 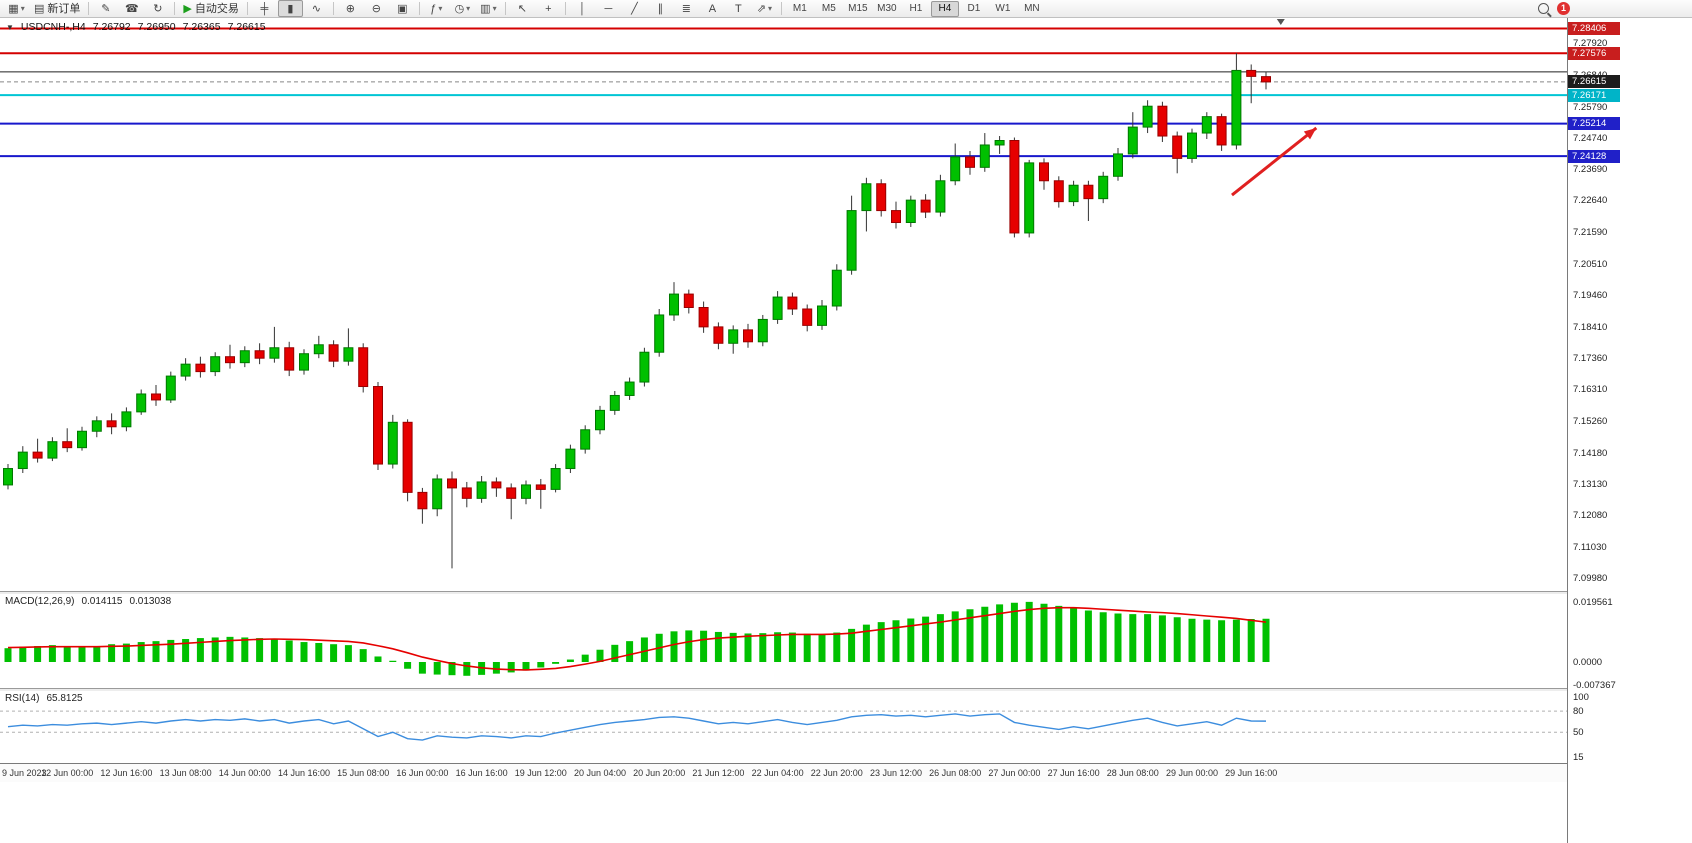 I want to click on periods-button: ◷ ▾, so click(x=462, y=8).